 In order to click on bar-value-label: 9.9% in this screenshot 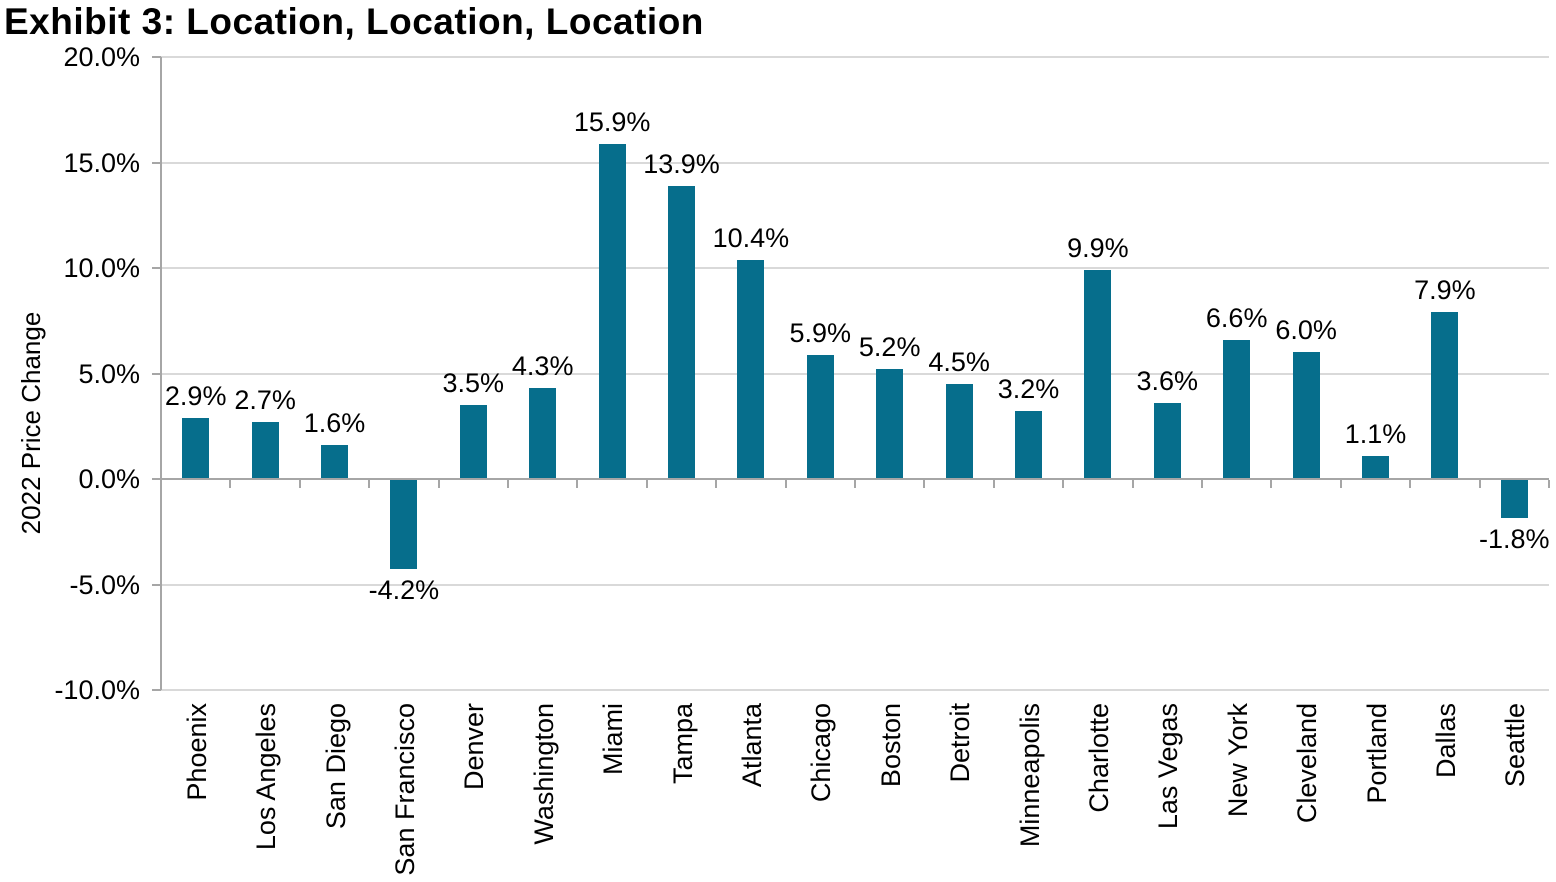, I will do `click(1098, 248)`.